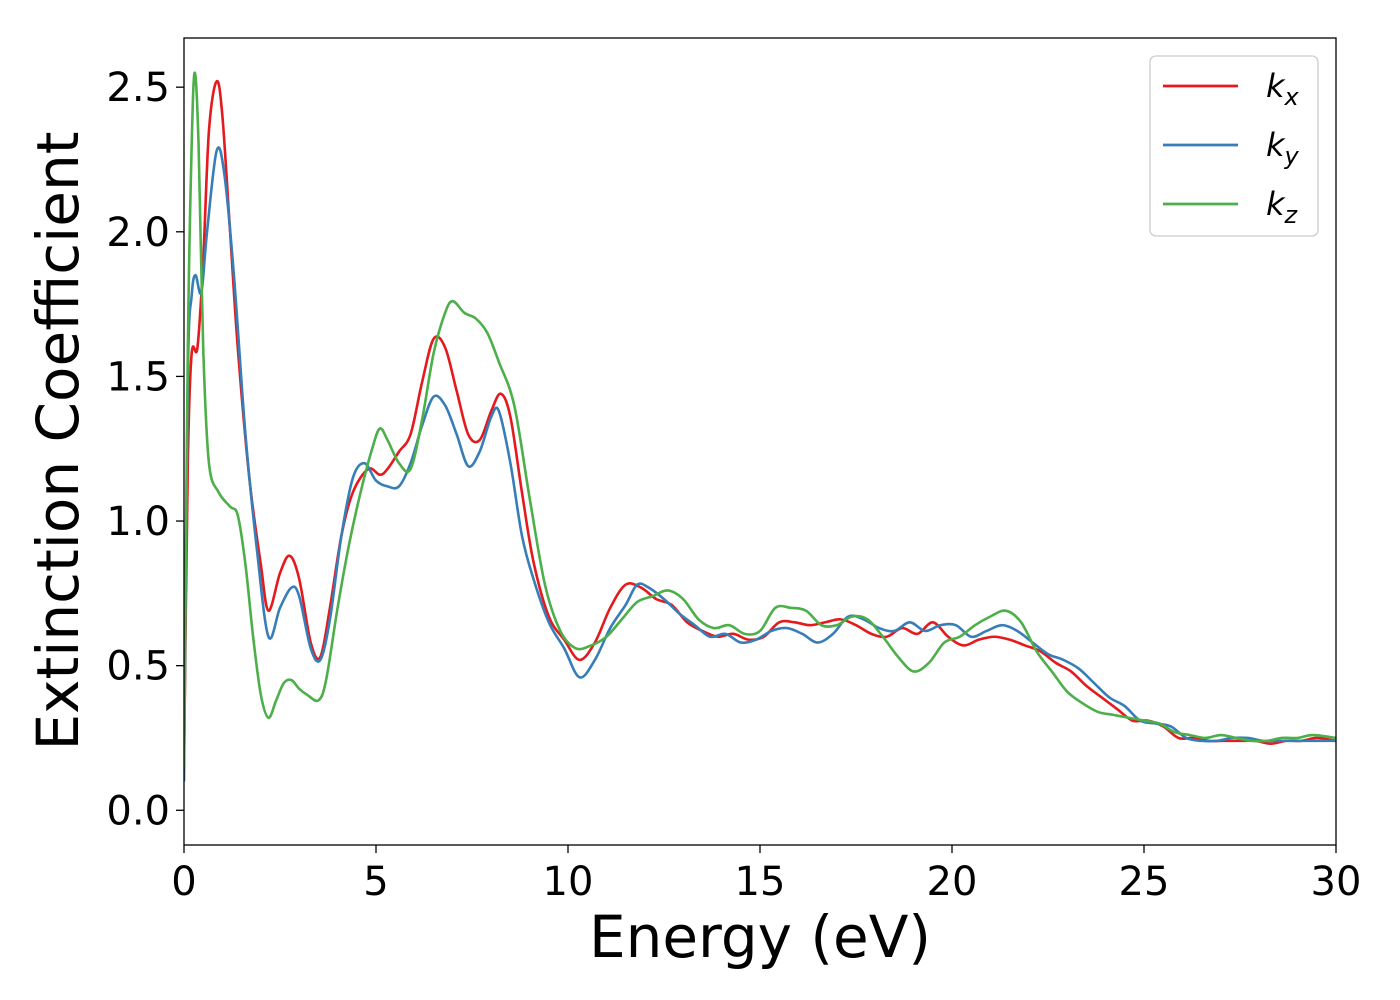 The image size is (1400, 1000). What do you see at coordinates (183, 882) in the screenshot?
I see `x-tick-label: 0` at bounding box center [183, 882].